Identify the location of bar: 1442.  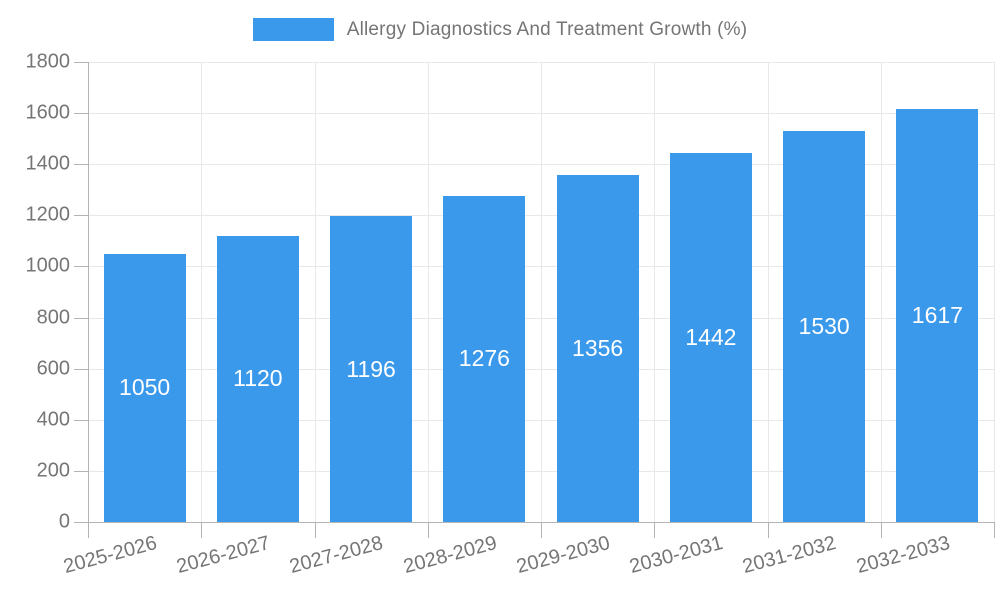
(710, 337).